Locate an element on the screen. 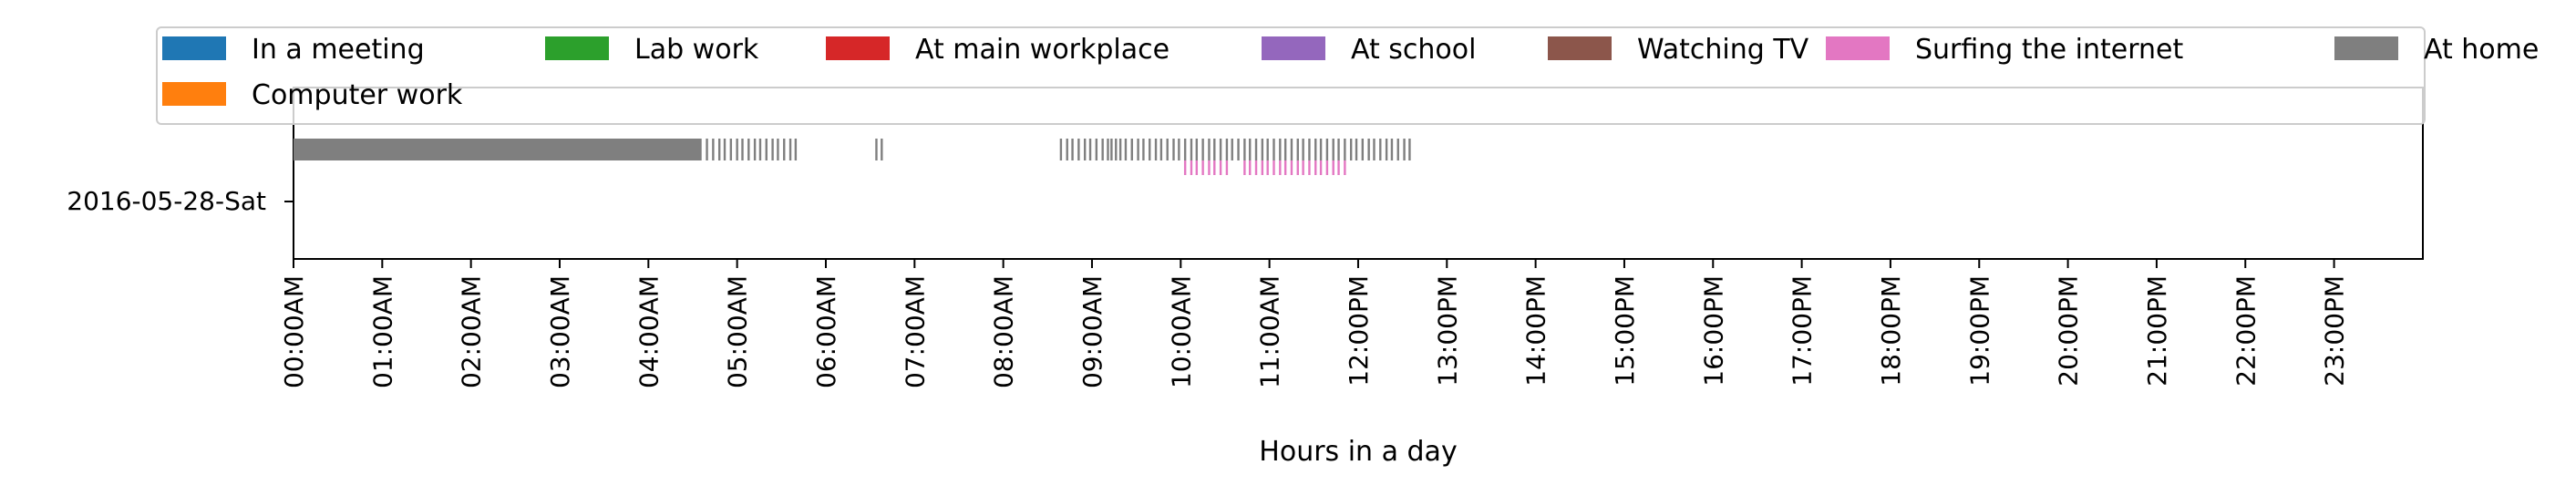  x-tick-label: 03:00AM is located at coordinates (560, 331).